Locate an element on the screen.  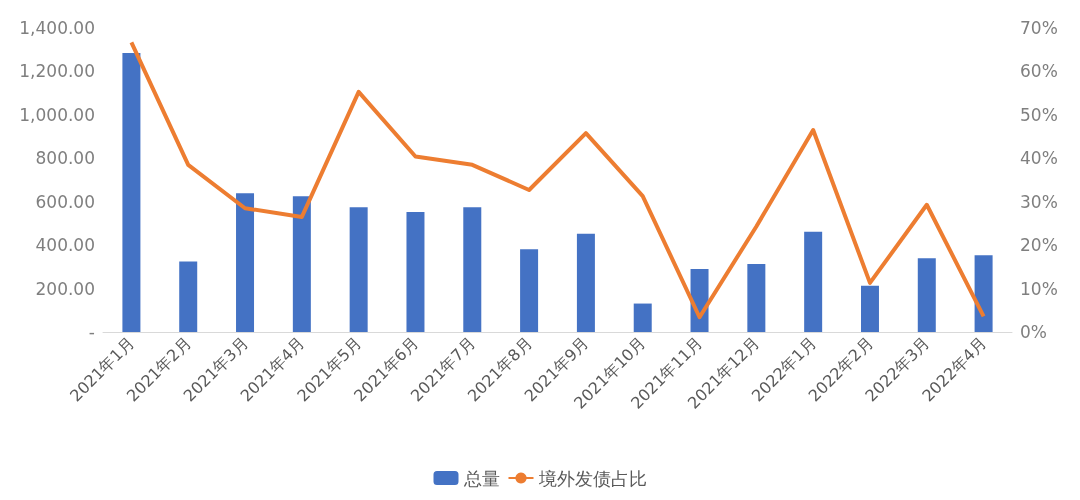
y2-tick-label: 70% is located at coordinates (1039, 28).